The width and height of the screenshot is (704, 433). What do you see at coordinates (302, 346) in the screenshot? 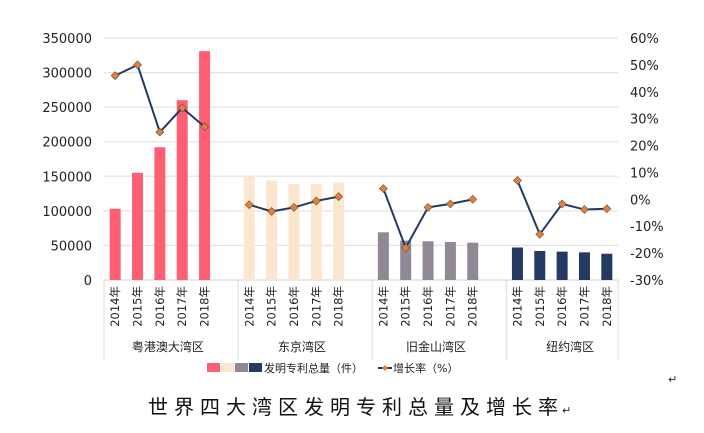
I see `group-label: 东京湾区` at bounding box center [302, 346].